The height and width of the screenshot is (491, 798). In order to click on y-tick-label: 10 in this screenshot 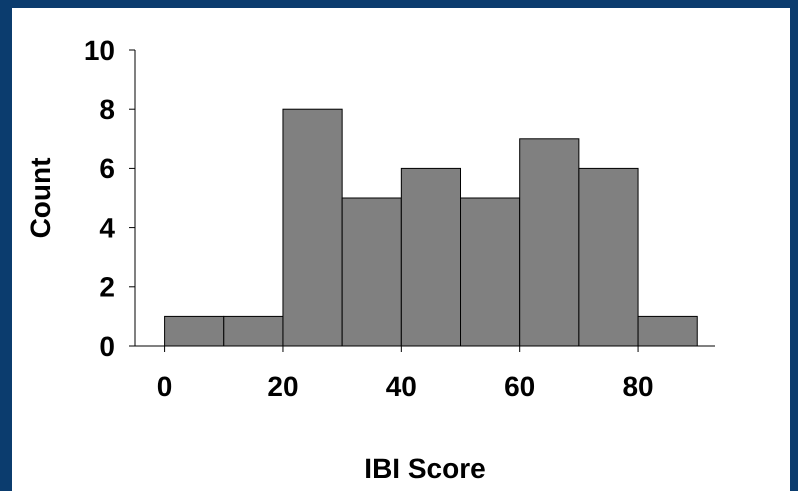, I will do `click(99, 50)`.